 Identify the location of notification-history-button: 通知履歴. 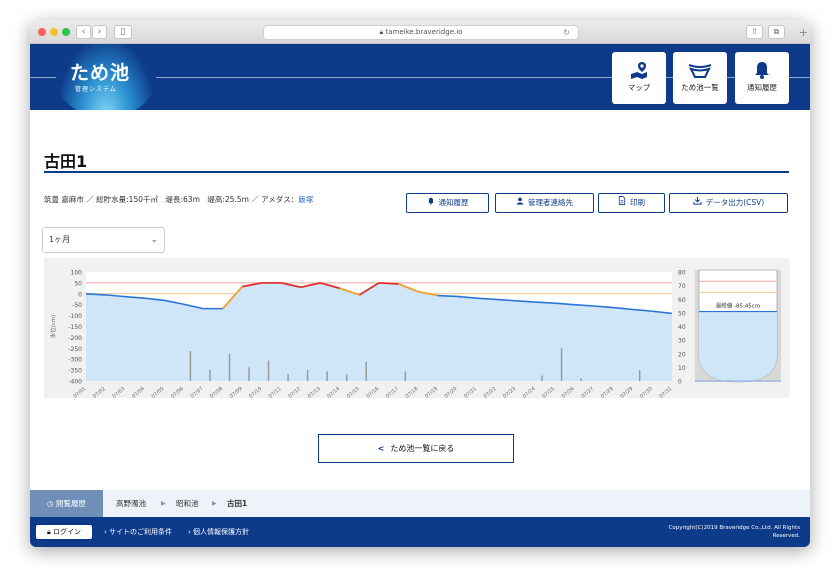
(447, 203).